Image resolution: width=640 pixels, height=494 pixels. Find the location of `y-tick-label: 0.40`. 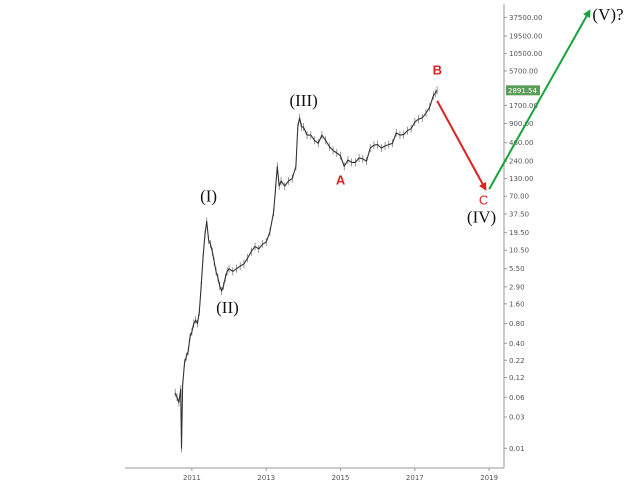

y-tick-label: 0.40 is located at coordinates (517, 344).